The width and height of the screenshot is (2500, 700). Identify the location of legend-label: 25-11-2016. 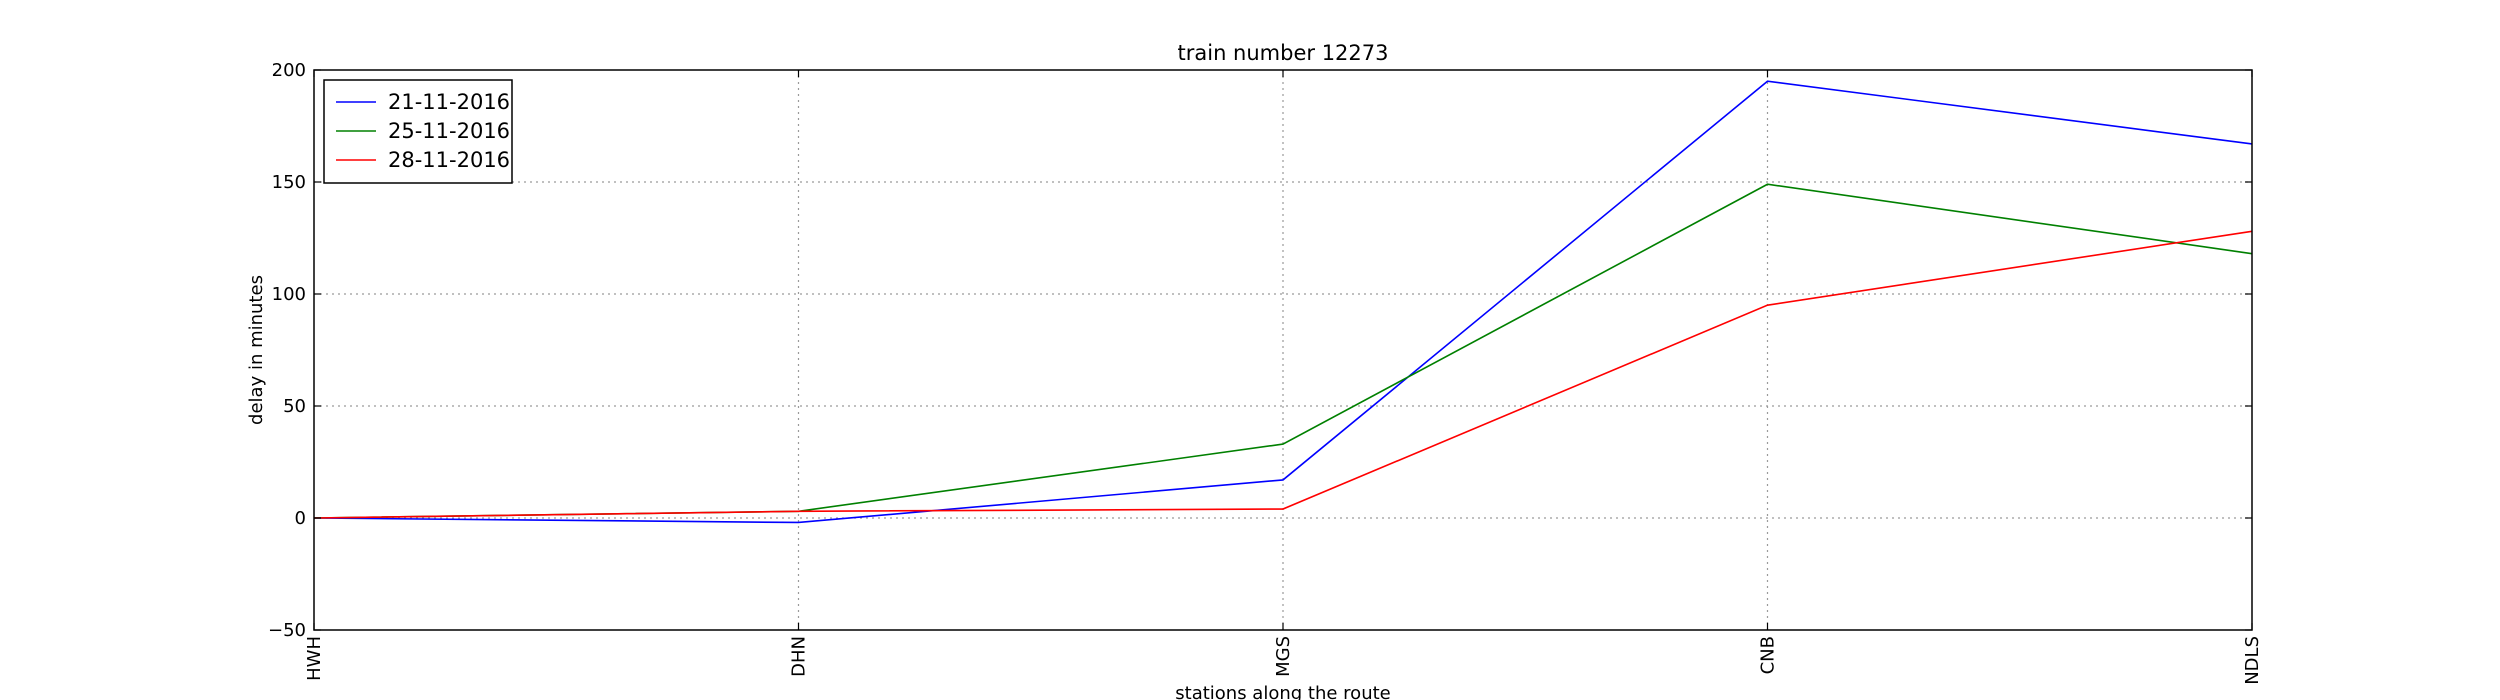
(449, 131).